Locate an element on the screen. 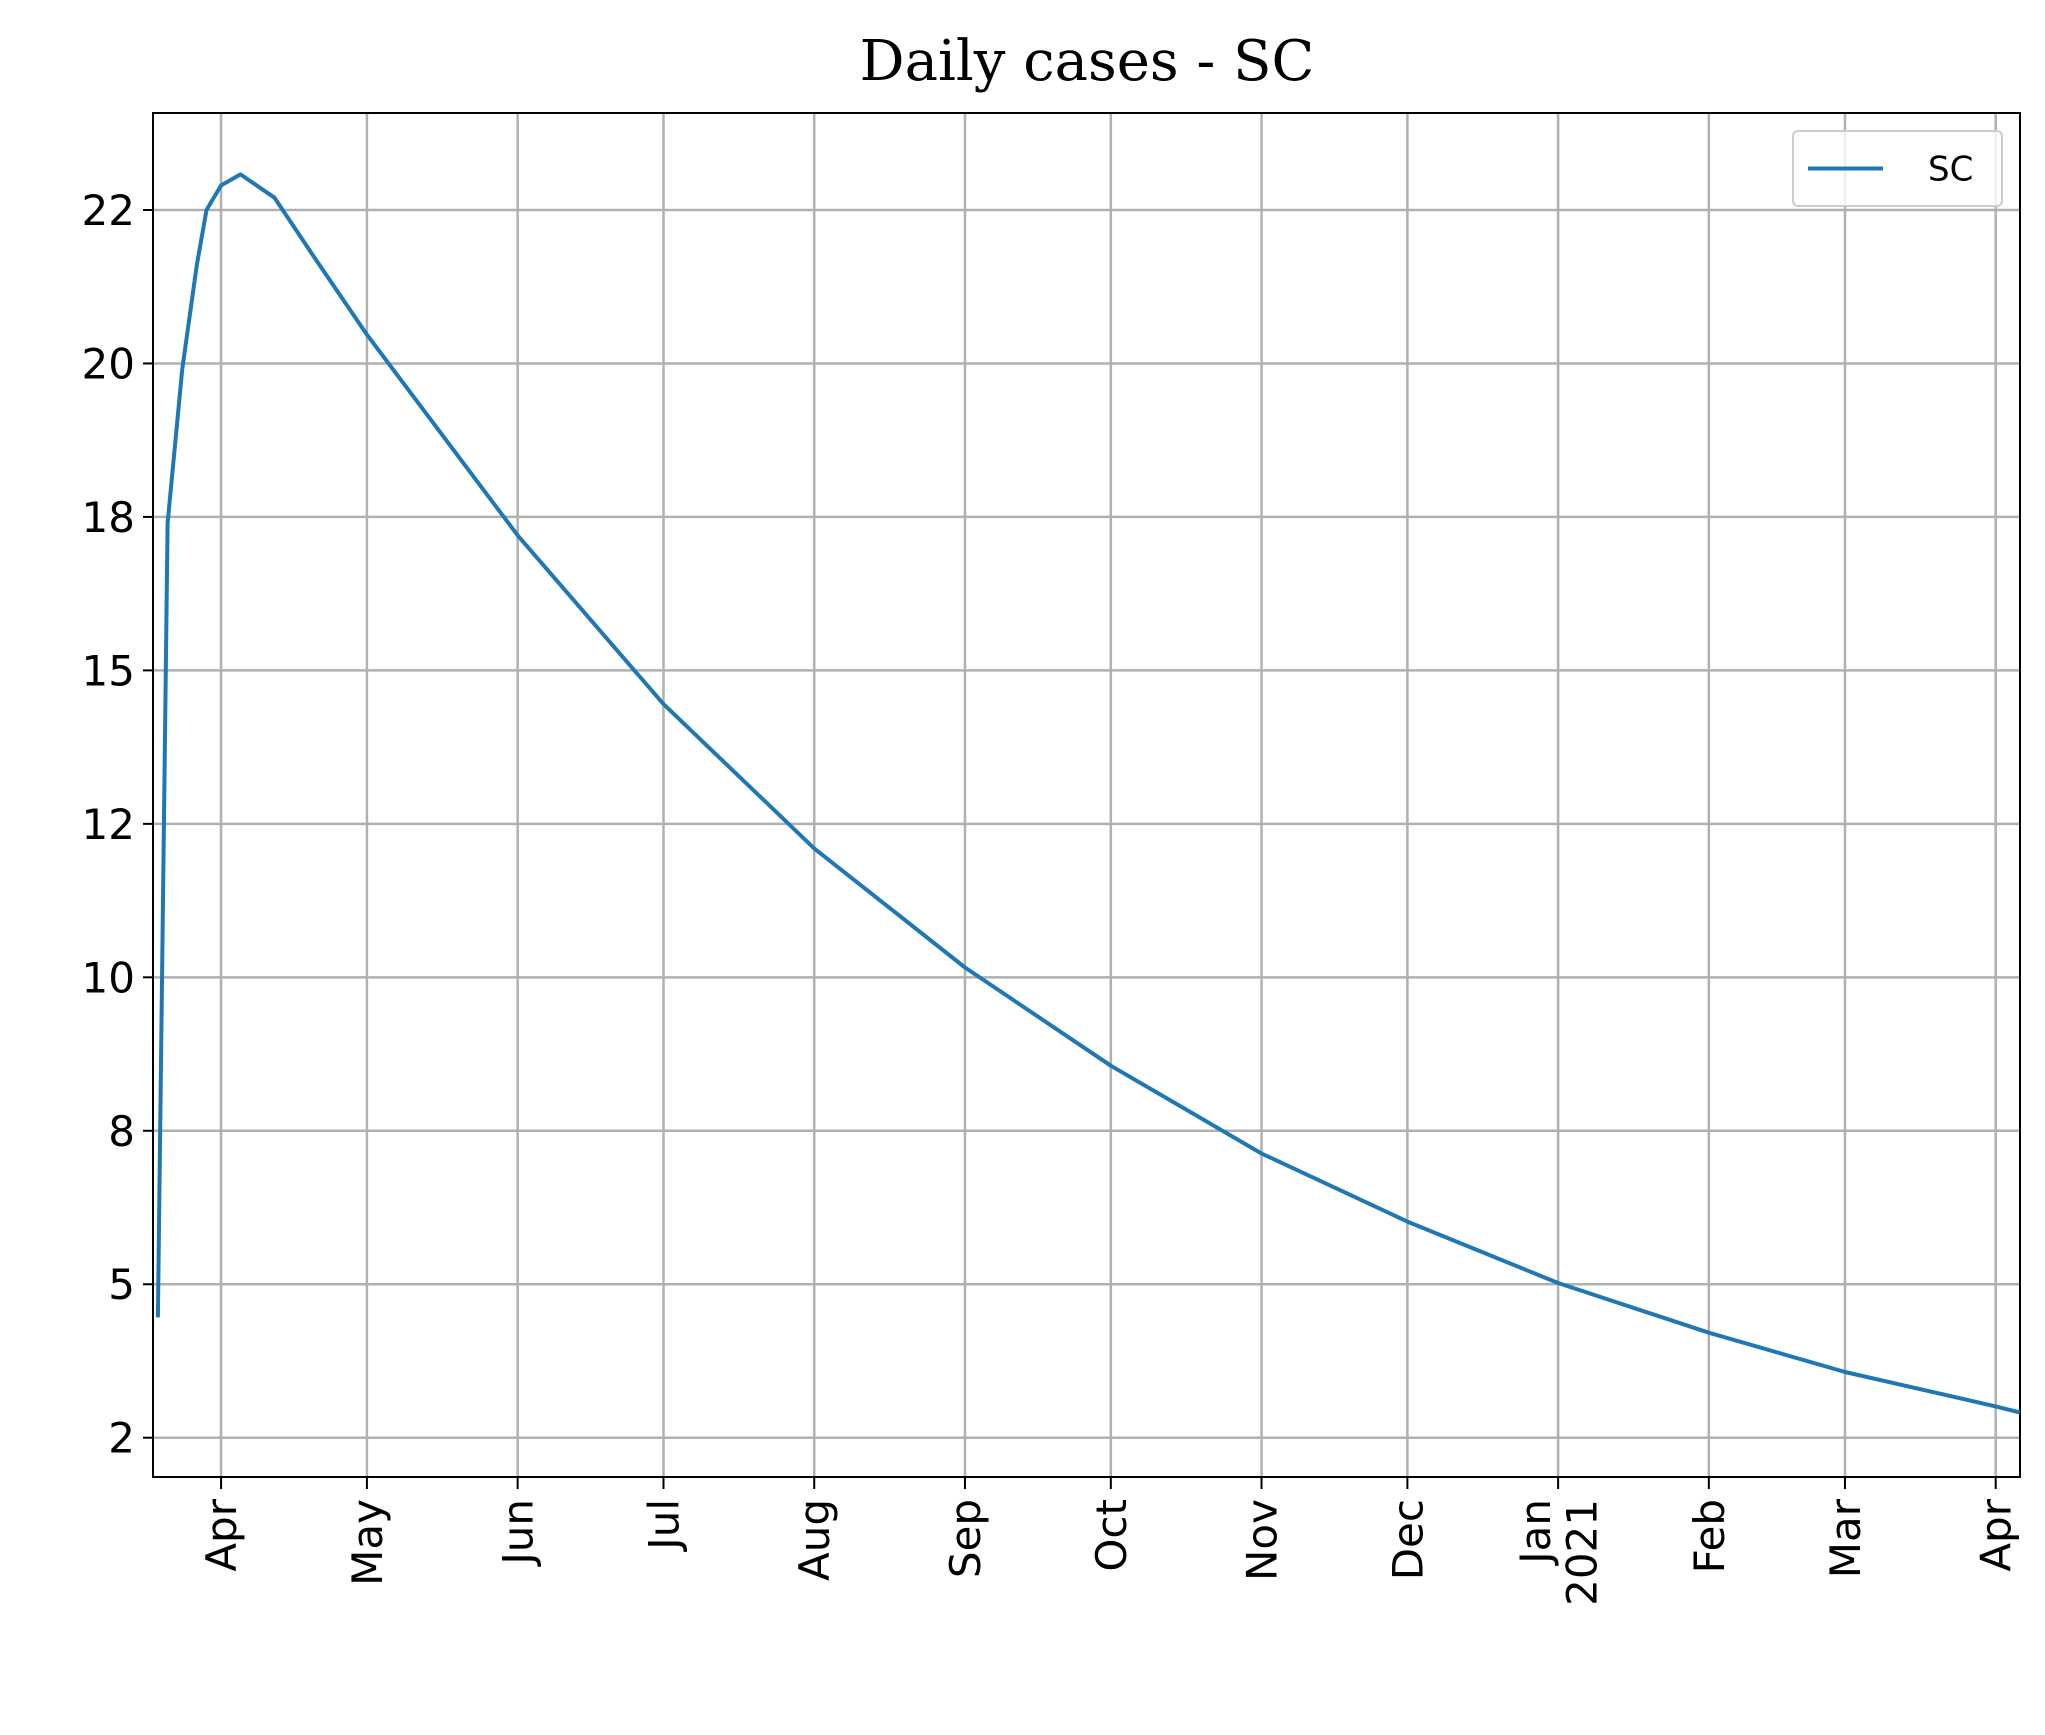 The image size is (2045, 1735). x-tick-label: Aug is located at coordinates (814, 1540).